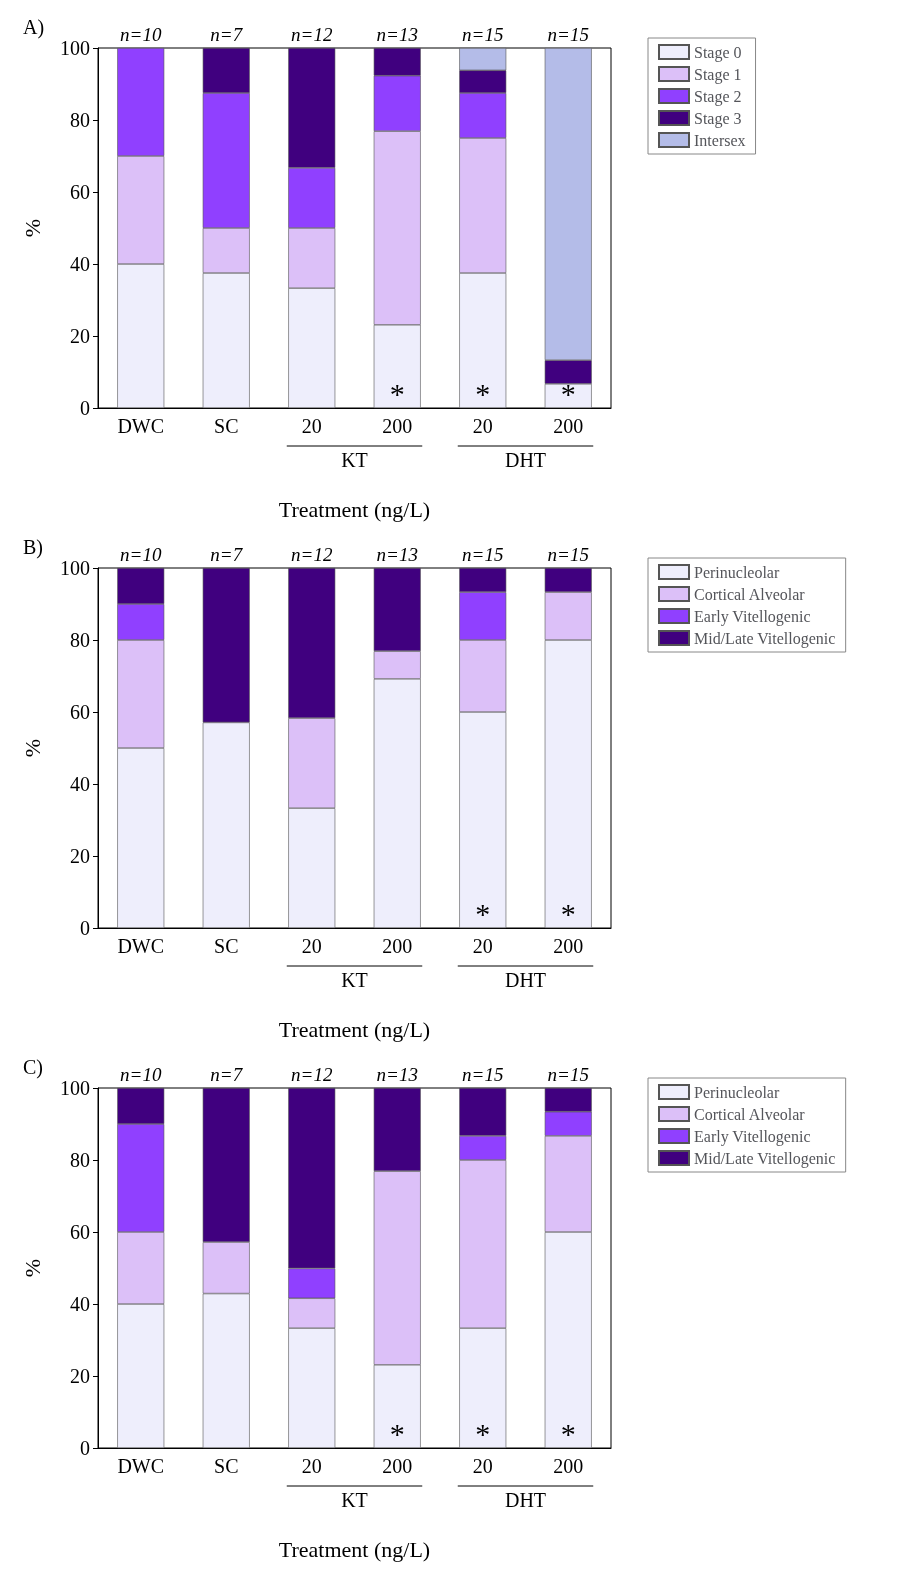 The width and height of the screenshot is (909, 1588). I want to click on chart-title: B), so click(33, 547).